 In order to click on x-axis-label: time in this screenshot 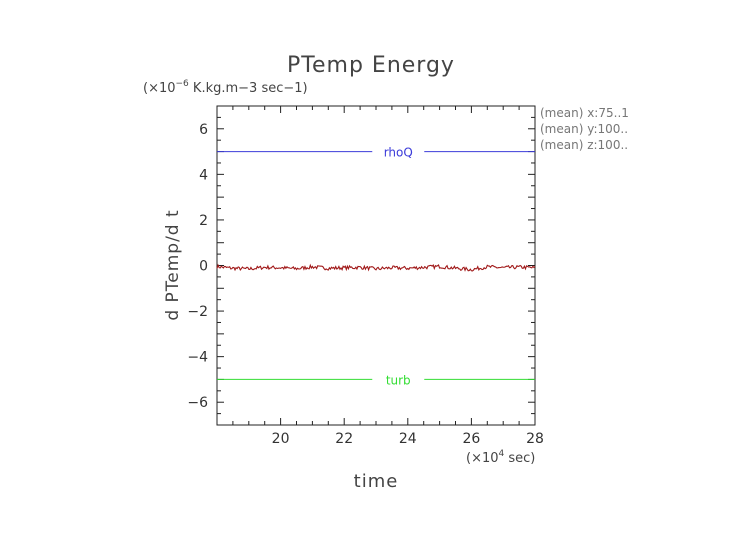, I will do `click(376, 481)`.